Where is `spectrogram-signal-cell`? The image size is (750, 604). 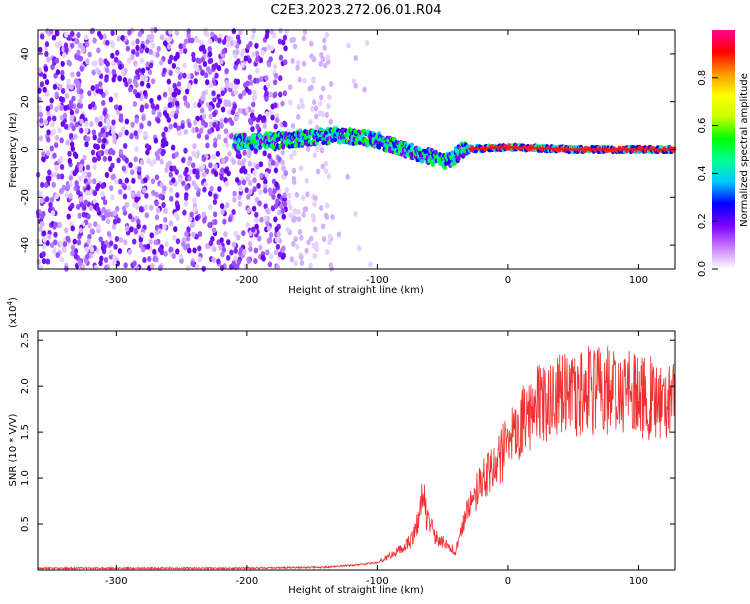
spectrogram-signal-cell is located at coordinates (260, 135).